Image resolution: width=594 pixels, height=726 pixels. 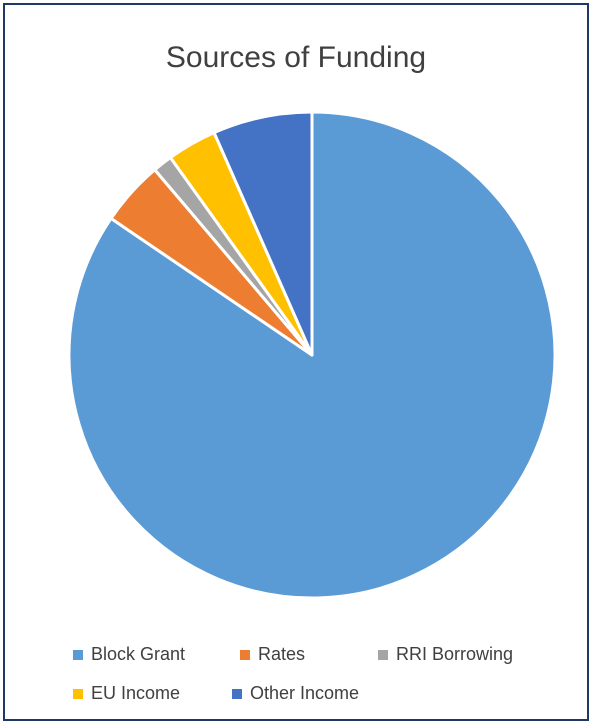 What do you see at coordinates (263, 233) in the screenshot?
I see `pie-slice-other-income` at bounding box center [263, 233].